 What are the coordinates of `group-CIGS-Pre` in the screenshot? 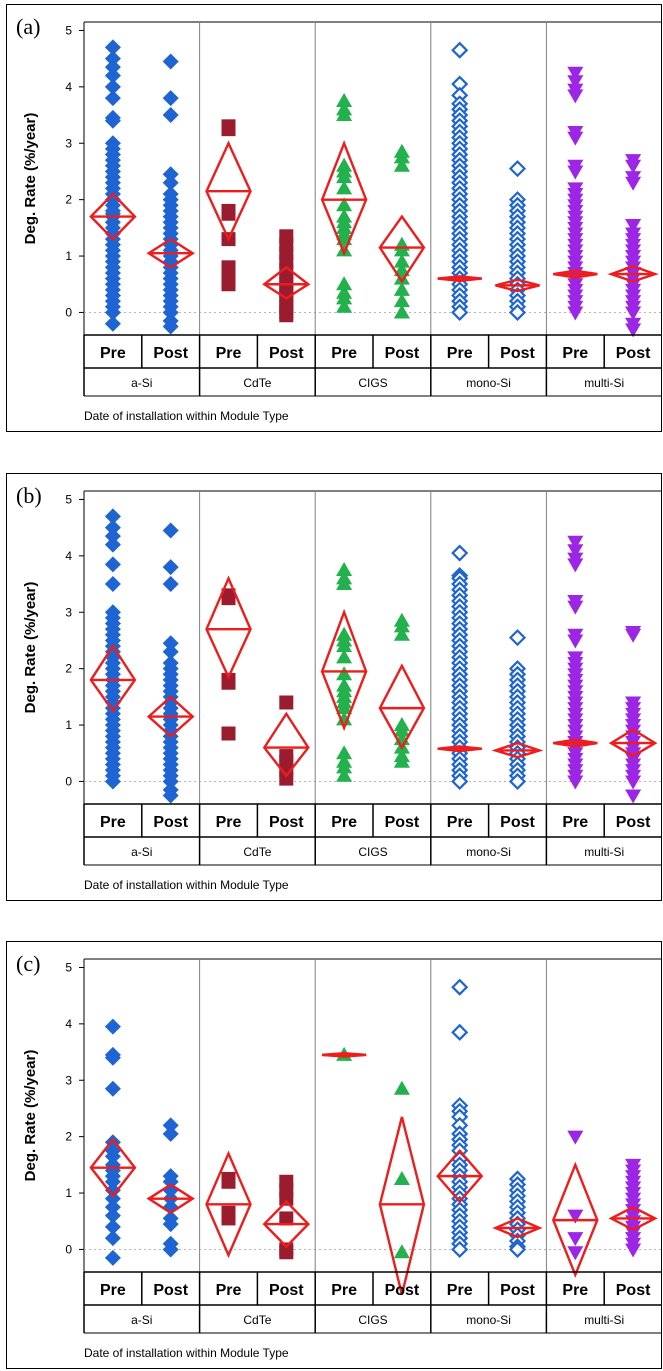 It's located at (344, 1054).